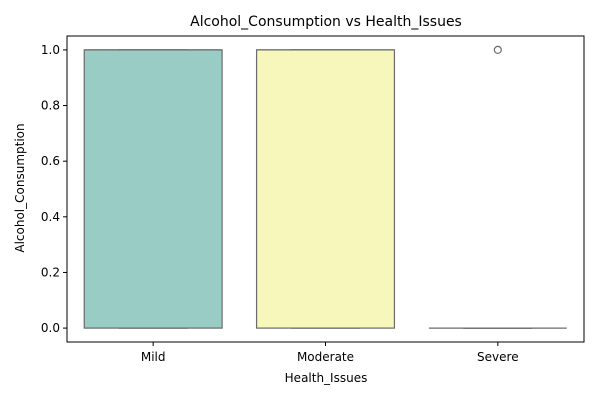  Describe the element at coordinates (326, 22) in the screenshot. I see `chart-title: Alcohol_Consumption vs Health_Issues` at that location.